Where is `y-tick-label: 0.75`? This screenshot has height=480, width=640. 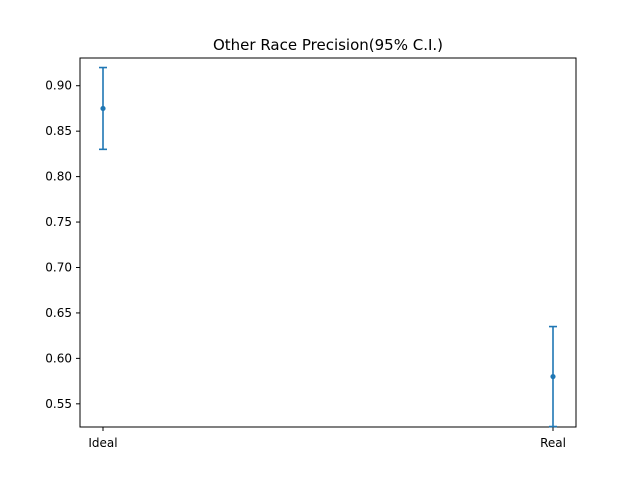 y-tick-label: 0.75 is located at coordinates (58, 222).